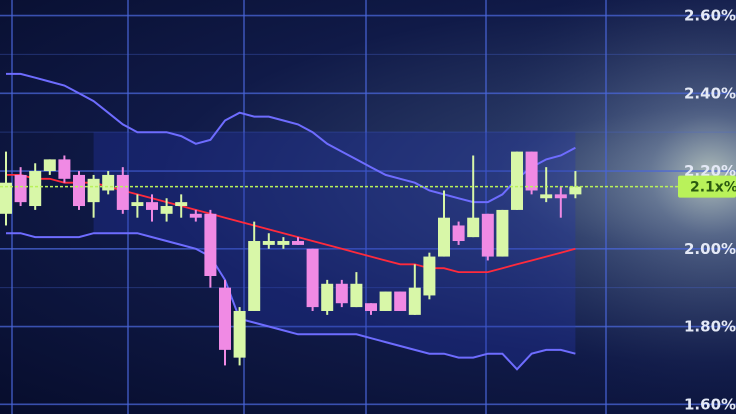 The height and width of the screenshot is (414, 736). Describe the element at coordinates (710, 249) in the screenshot. I see `y-tick-label: 2.00%` at that location.